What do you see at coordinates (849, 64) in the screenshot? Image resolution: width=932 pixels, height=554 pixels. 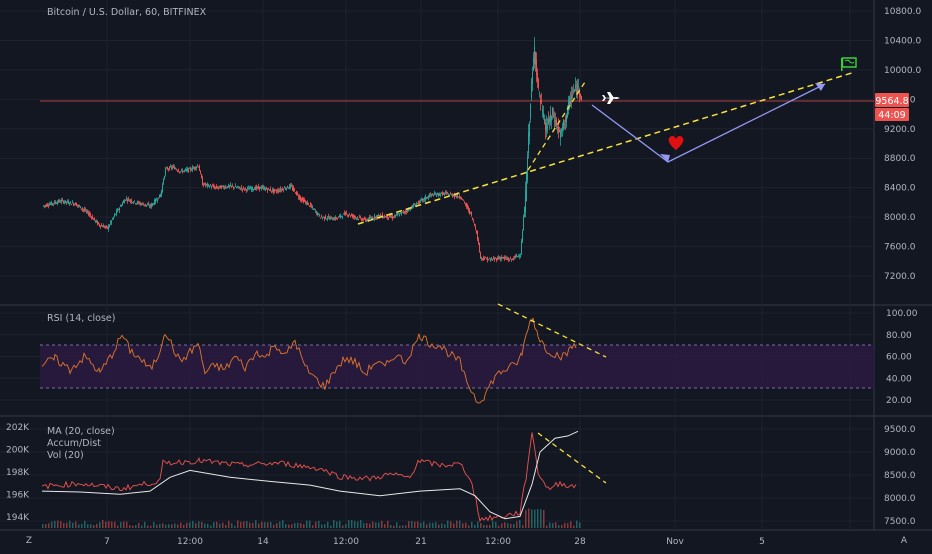 I see `flag-icon` at bounding box center [849, 64].